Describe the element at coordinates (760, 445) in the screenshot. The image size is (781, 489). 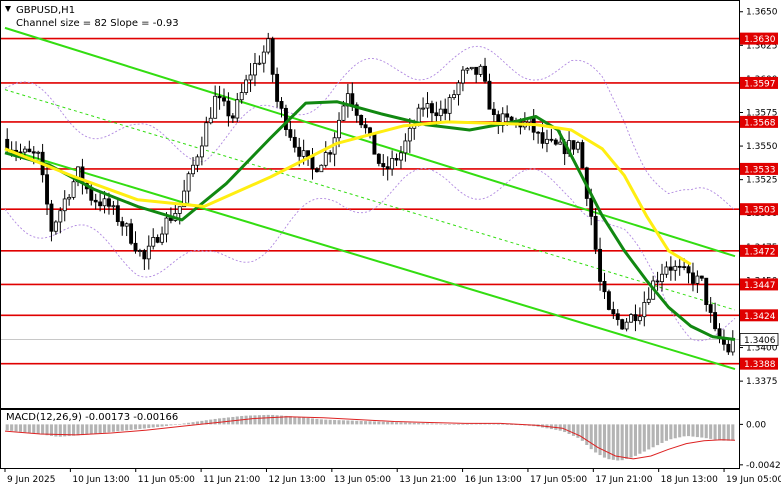
I see `macd-axis: 0.00 -0.00422` at that location.